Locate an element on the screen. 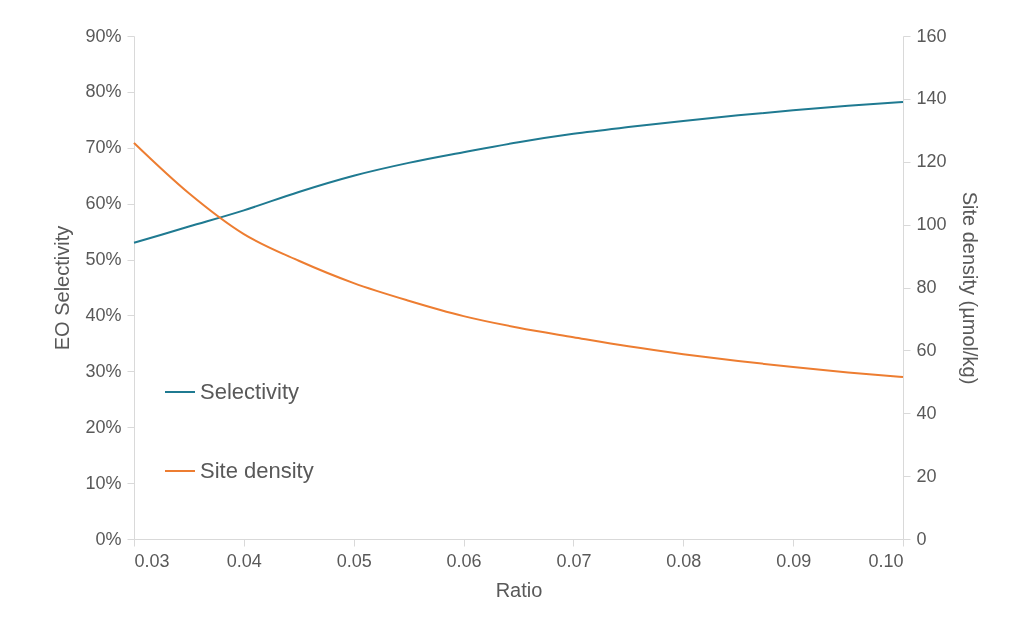 Image resolution: width=1014 pixels, height=630 pixels. y-tick-label: 10% is located at coordinates (103, 482).